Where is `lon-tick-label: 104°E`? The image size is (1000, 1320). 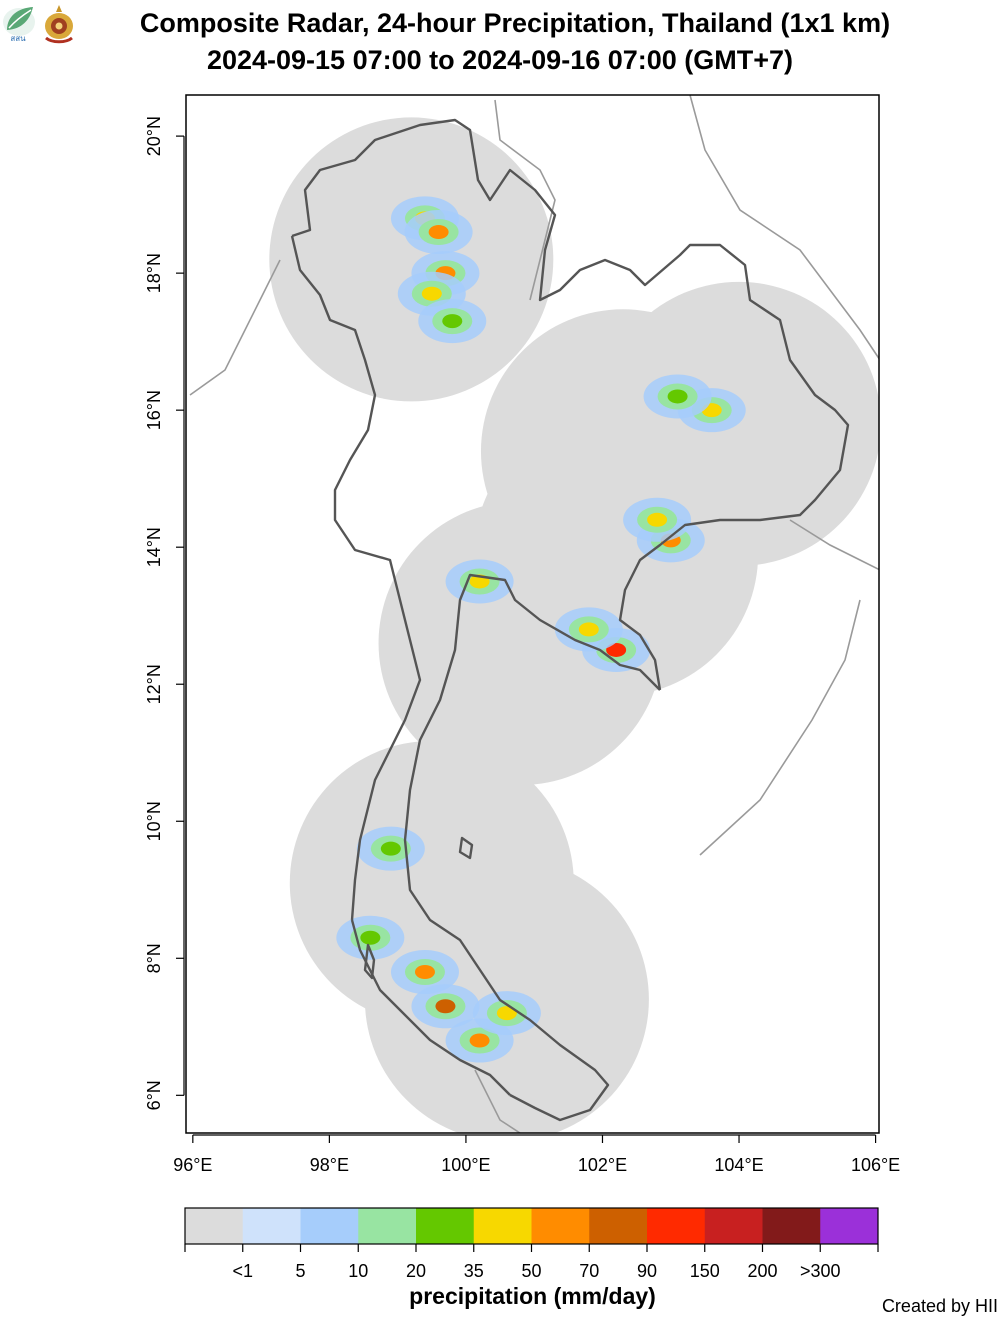 lon-tick-label: 104°E is located at coordinates (738, 1165).